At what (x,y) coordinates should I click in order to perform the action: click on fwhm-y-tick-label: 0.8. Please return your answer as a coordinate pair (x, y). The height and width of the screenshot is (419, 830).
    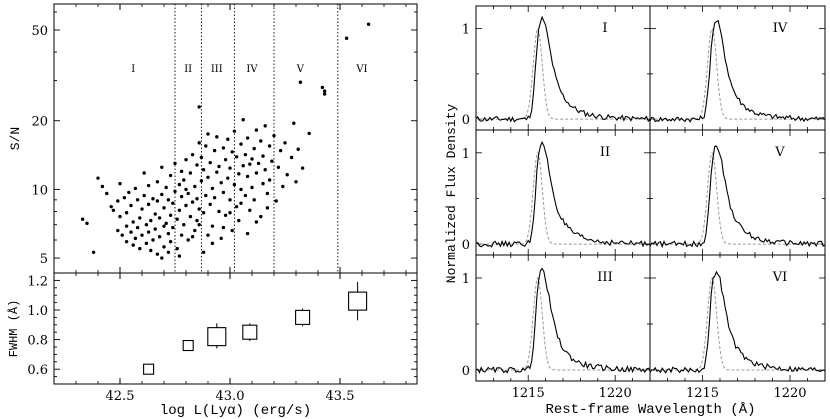
    Looking at the image, I should click on (37, 341).